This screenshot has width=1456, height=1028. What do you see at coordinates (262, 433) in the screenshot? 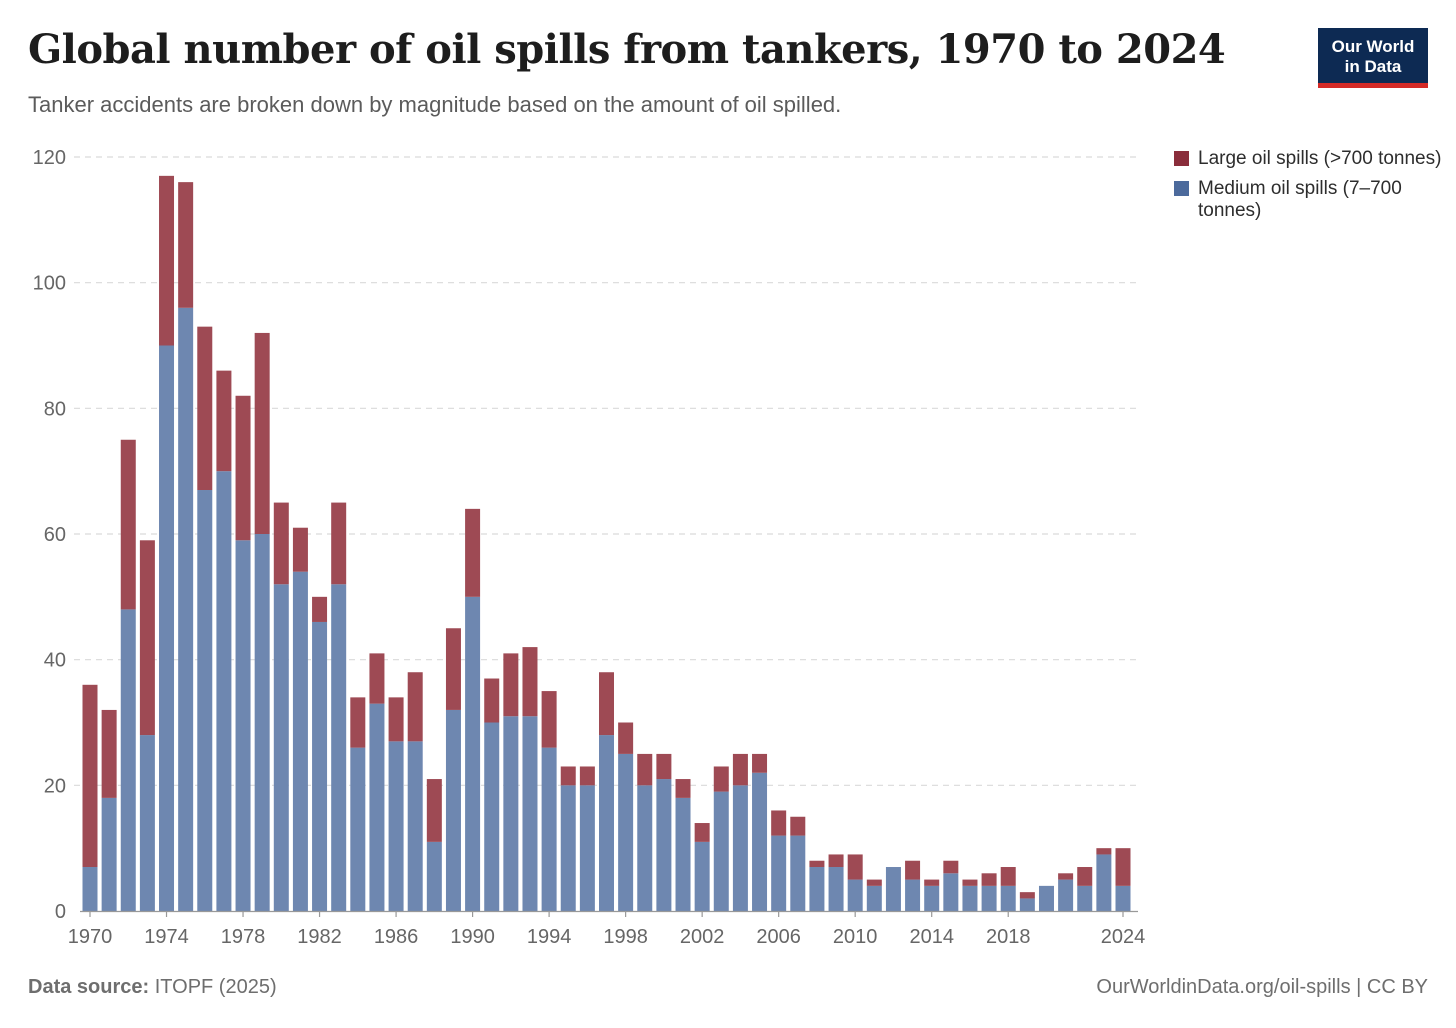
I see `bar-large-1979` at bounding box center [262, 433].